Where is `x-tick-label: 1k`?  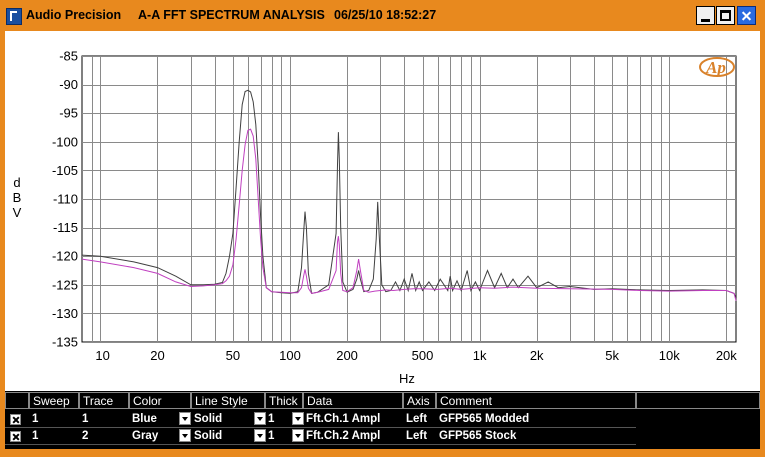 x-tick-label: 1k is located at coordinates (480, 355).